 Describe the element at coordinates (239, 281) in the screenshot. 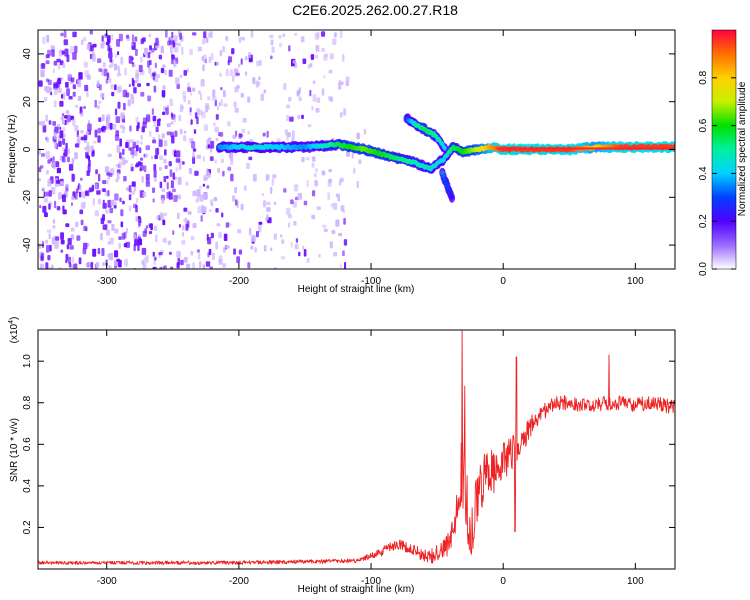

I see `spectrogram-x-tick-label: -200` at that location.